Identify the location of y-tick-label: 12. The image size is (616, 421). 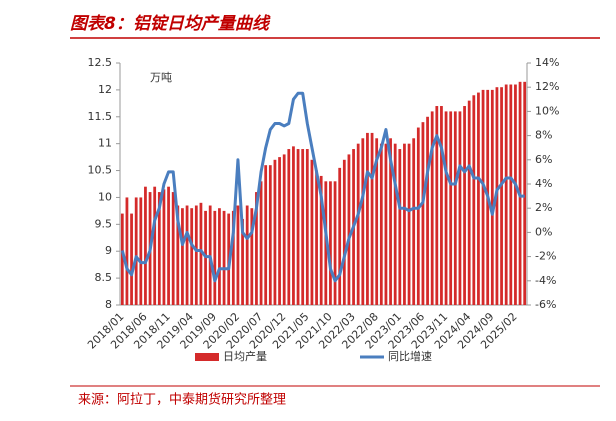
(105, 89).